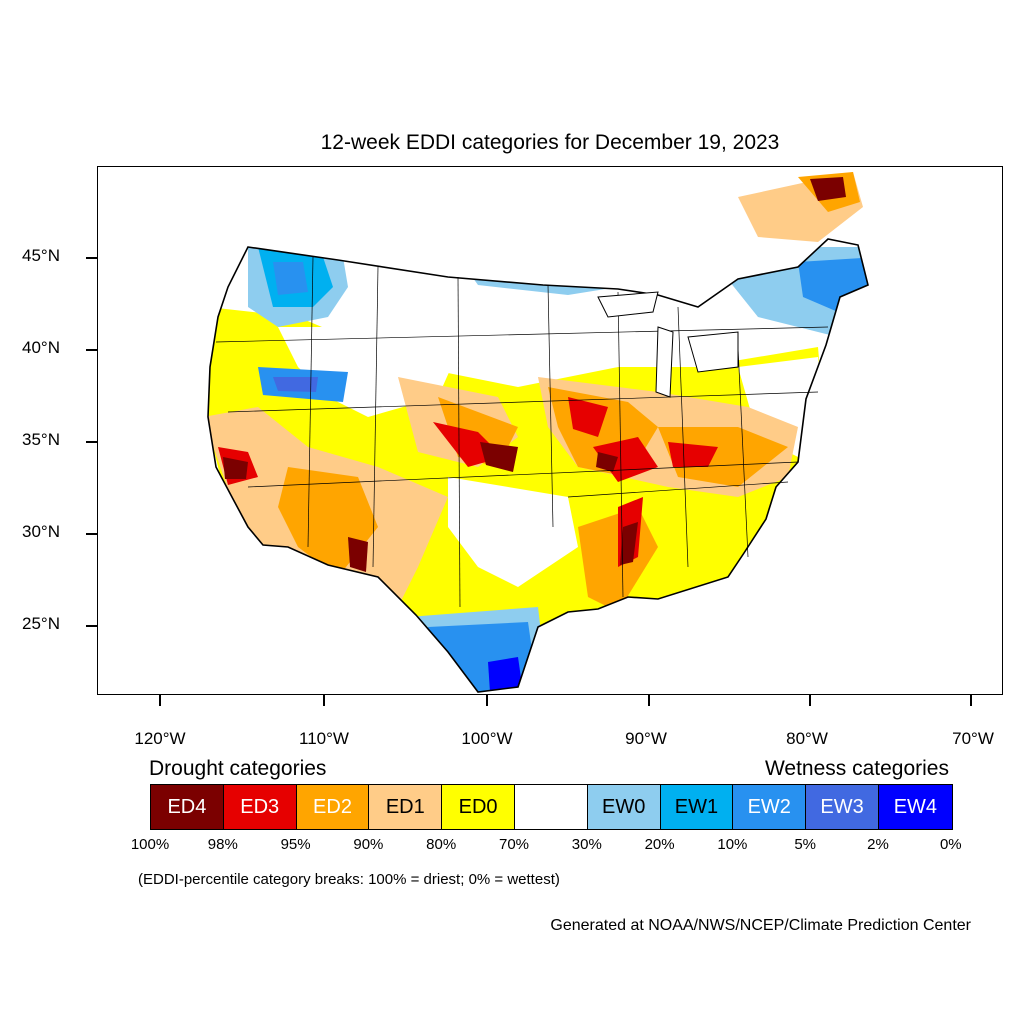 The image size is (1024, 1024). I want to click on legend-ed1: ED1, so click(406, 807).